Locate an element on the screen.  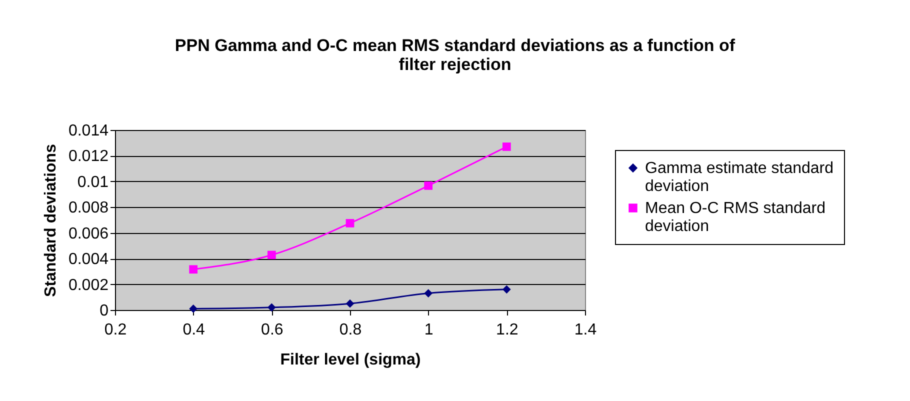
y-tick-label: 0.008 is located at coordinates (88, 208).